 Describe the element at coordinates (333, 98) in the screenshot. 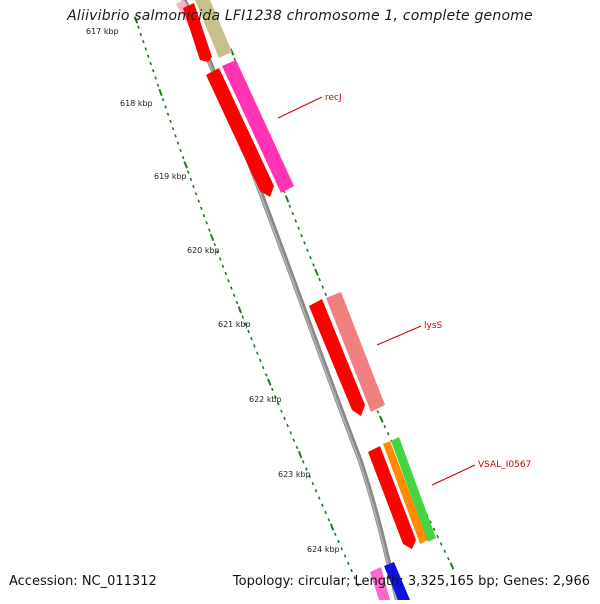

I see `gene-label-recJ: recJ` at that location.